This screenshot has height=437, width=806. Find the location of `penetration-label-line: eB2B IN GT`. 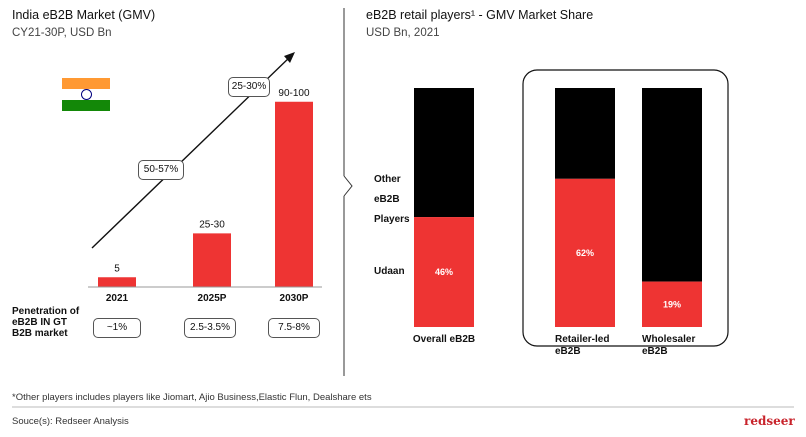

penetration-label-line: eB2B IN GT is located at coordinates (40, 322).